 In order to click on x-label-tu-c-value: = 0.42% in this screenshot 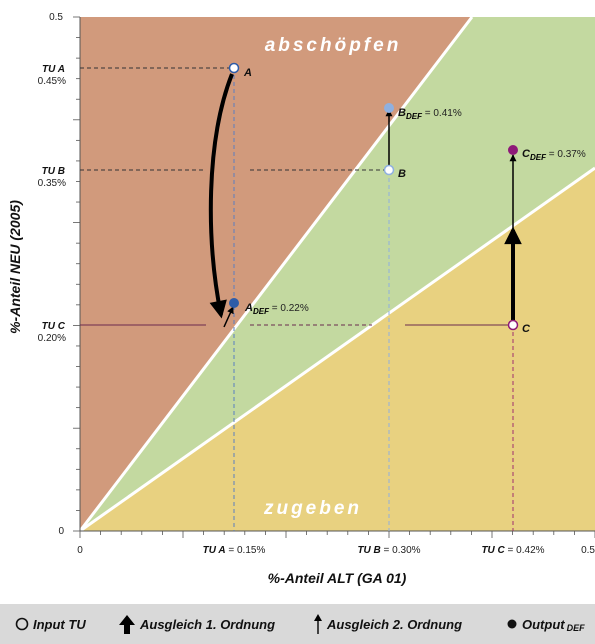, I will do `click(525, 550)`.